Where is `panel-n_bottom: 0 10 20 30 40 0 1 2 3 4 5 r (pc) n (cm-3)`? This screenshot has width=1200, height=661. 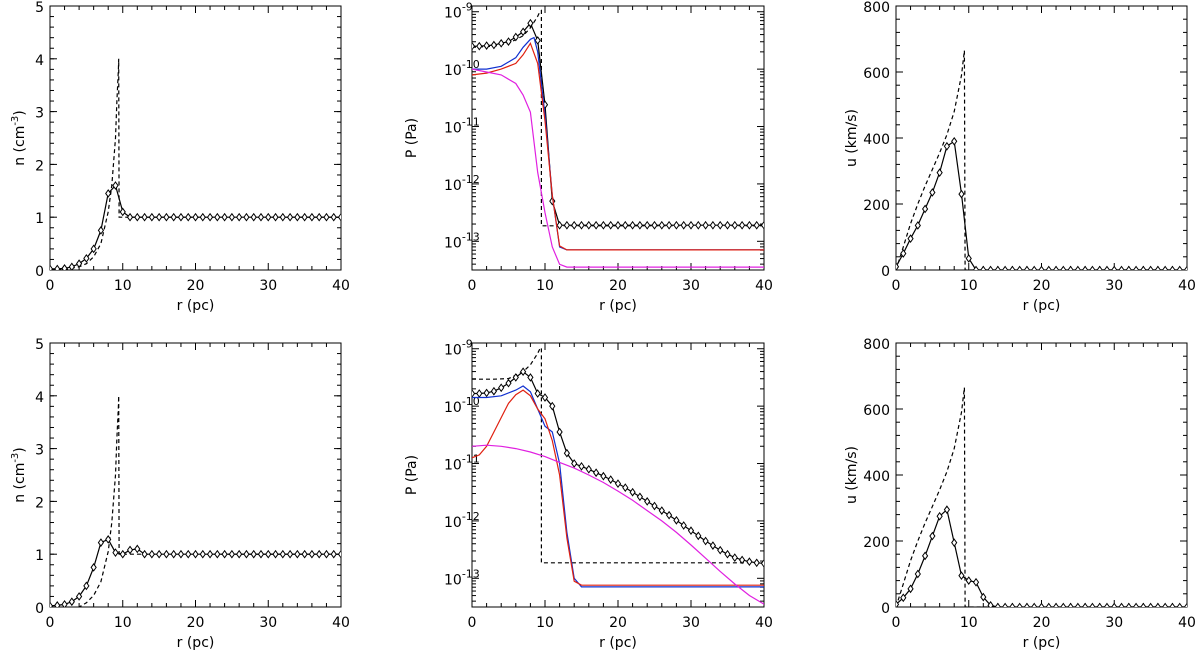
panel-n_bottom: 0 10 20 30 40 0 1 2 3 4 5 r (pc) n (cm-3) is located at coordinates (180, 494).